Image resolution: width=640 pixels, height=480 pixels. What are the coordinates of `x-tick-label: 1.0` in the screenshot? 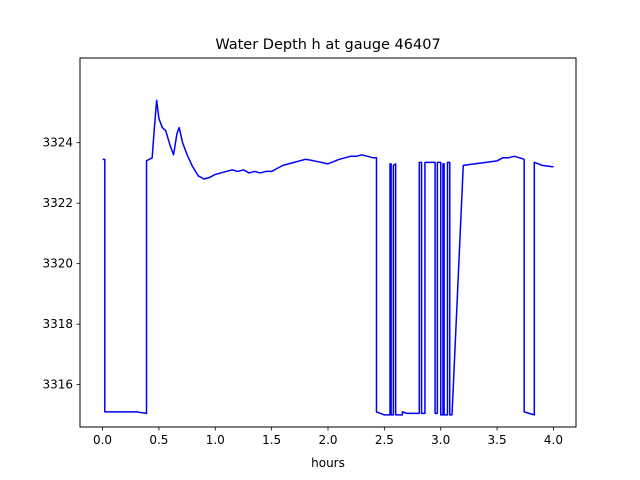 It's located at (215, 440).